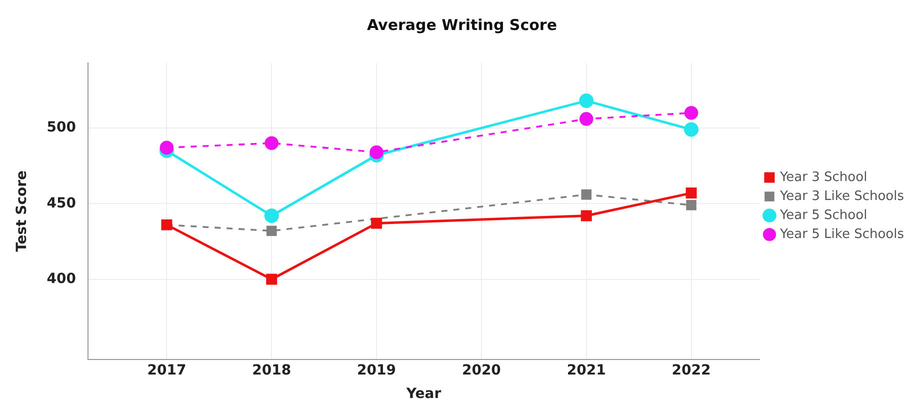 Image resolution: width=919 pixels, height=412 pixels. I want to click on y-axis-title: Test Score, so click(22, 211).